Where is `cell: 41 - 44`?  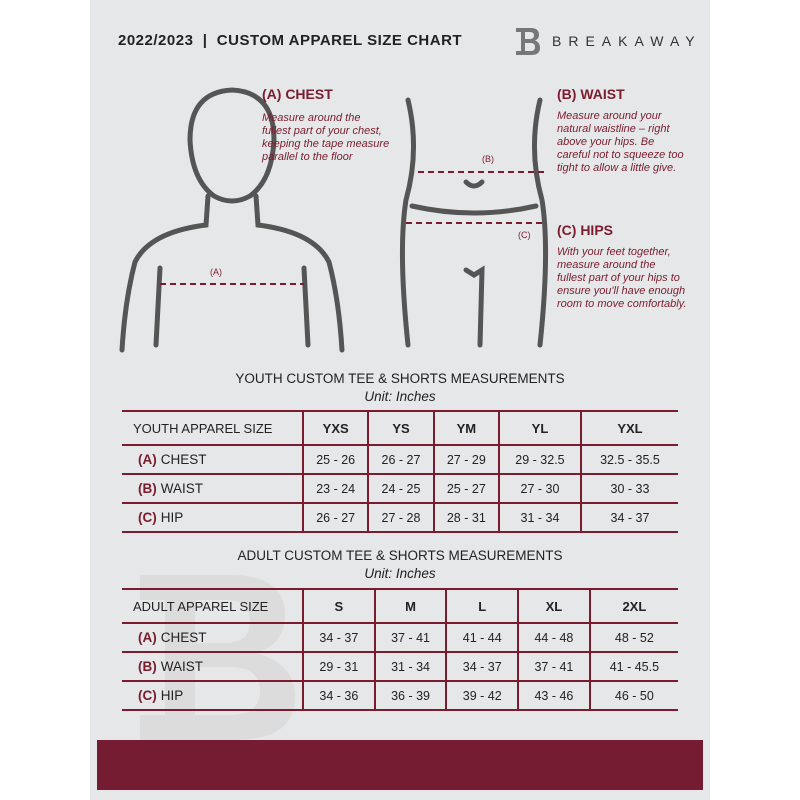
cell: 41 - 44 is located at coordinates (482, 637).